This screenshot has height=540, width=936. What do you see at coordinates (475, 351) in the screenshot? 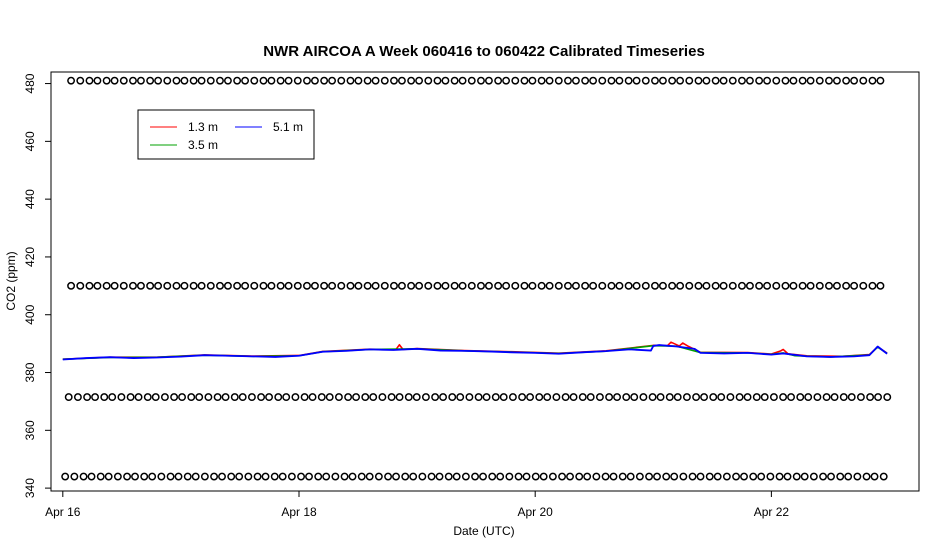
I see `series-lines` at bounding box center [475, 351].